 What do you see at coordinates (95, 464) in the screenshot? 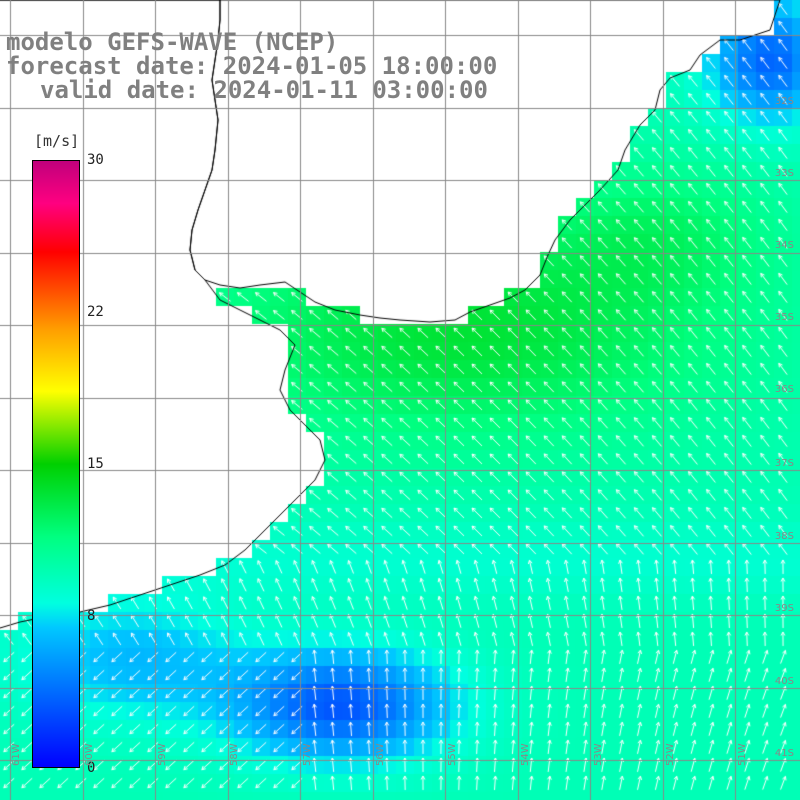
I see `colorbar-tick-15: 15` at bounding box center [95, 464].